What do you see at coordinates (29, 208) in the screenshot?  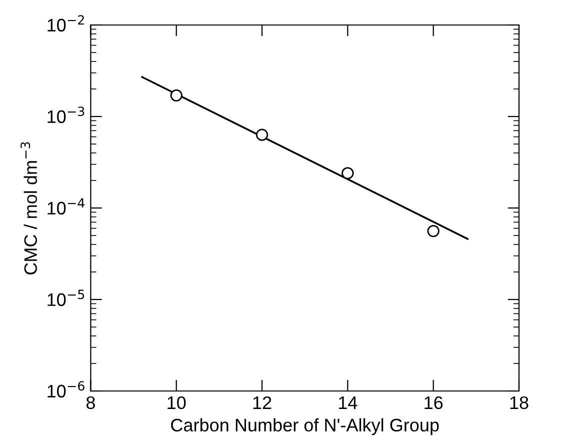 I see `y-axis-title: CMC / mol dm$^{−3}$` at bounding box center [29, 208].